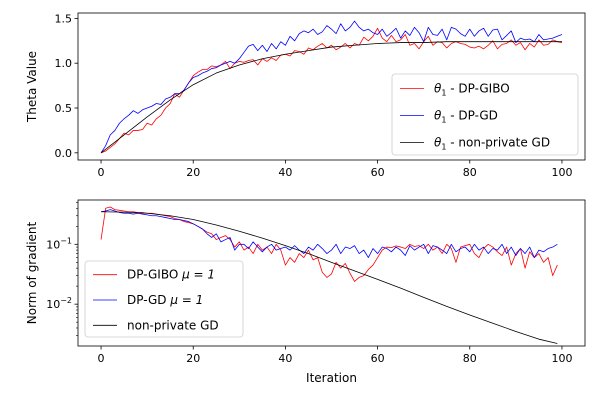  I want to click on legend-text-part: DP-GIBO, so click(154, 275).